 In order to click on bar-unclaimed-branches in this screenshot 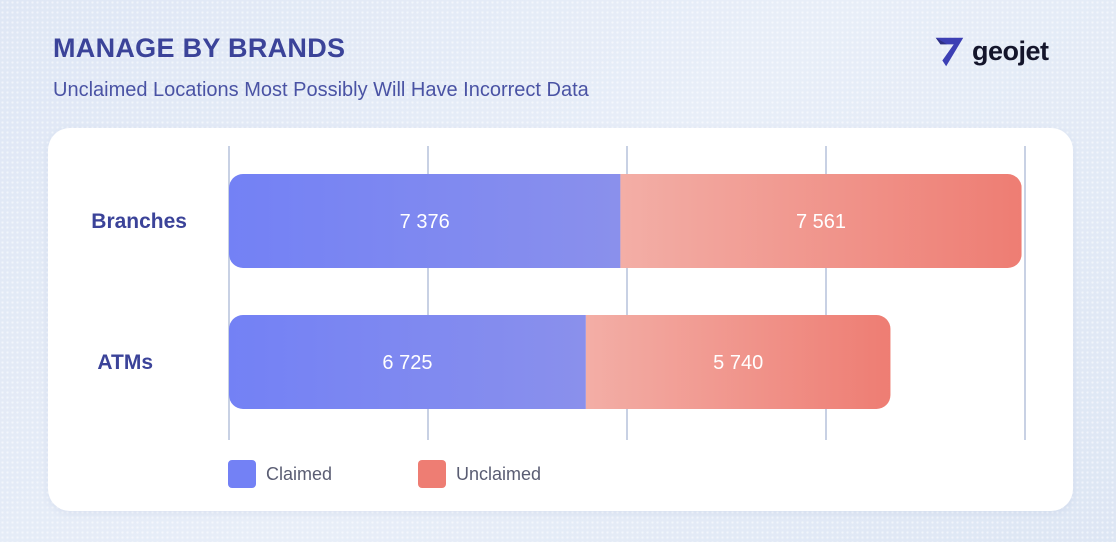, I will do `click(821, 221)`.